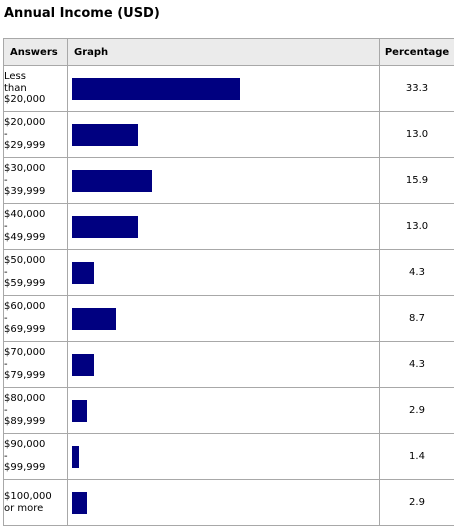 The image size is (454, 526). I want to click on table-row: $60,000-$69,999 8.7, so click(229, 319).